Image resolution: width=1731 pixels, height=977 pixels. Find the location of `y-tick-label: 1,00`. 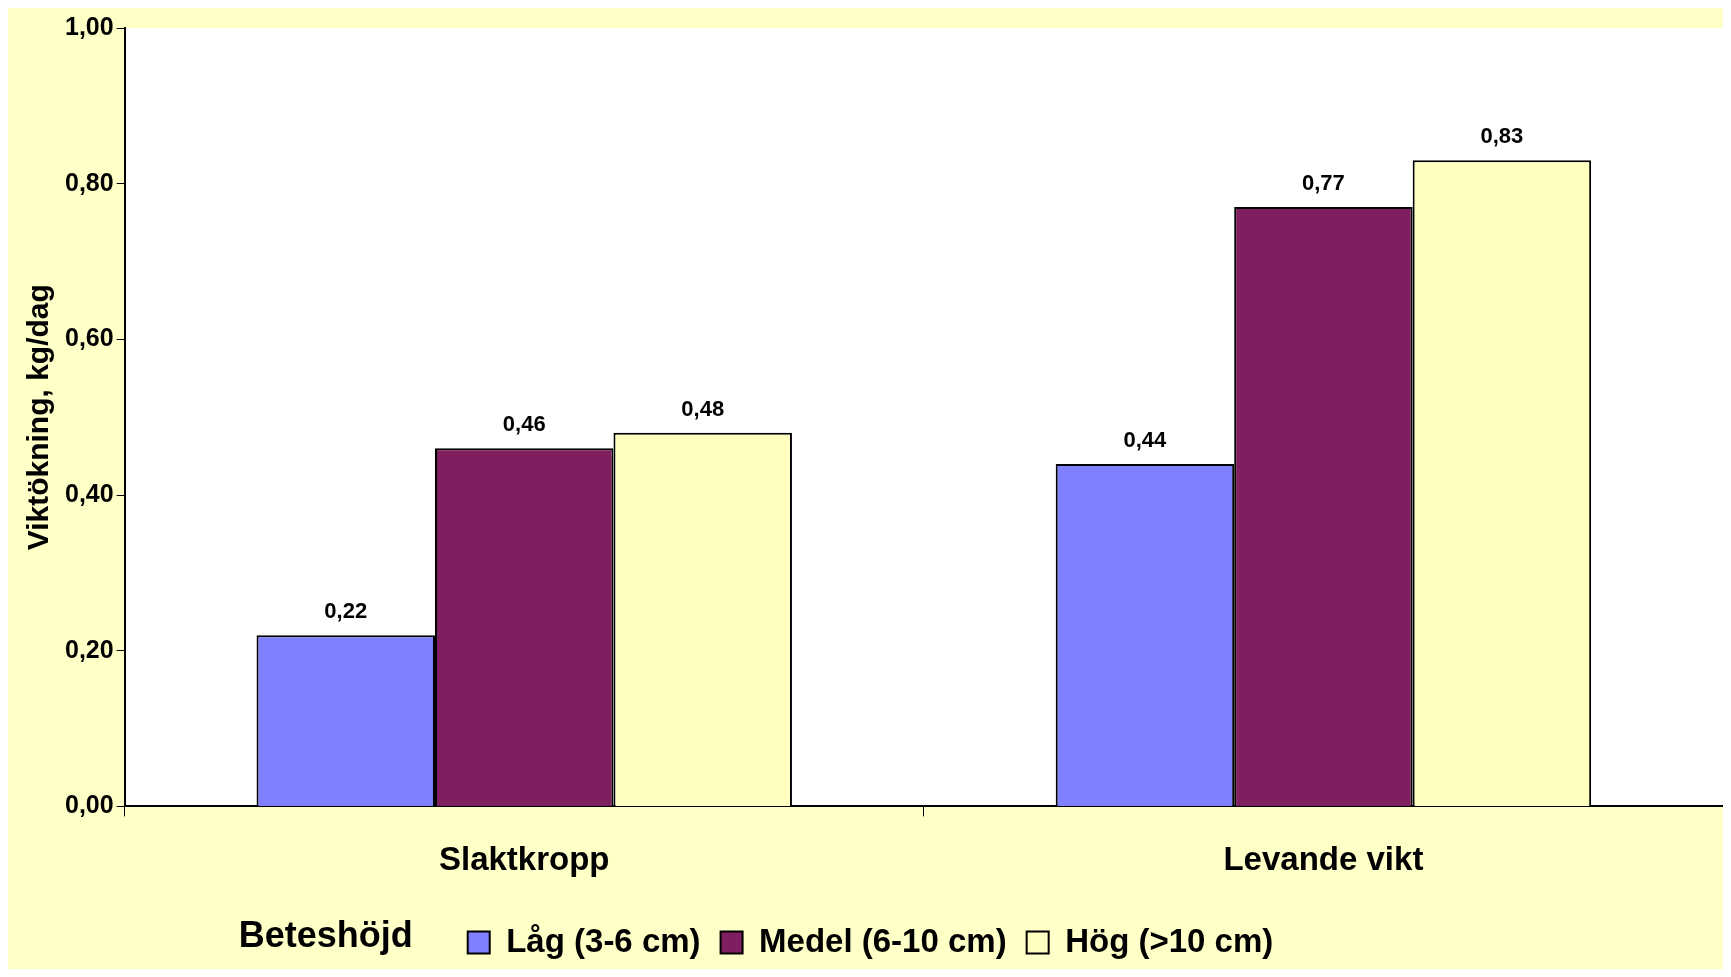

y-tick-label: 1,00 is located at coordinates (89, 25).